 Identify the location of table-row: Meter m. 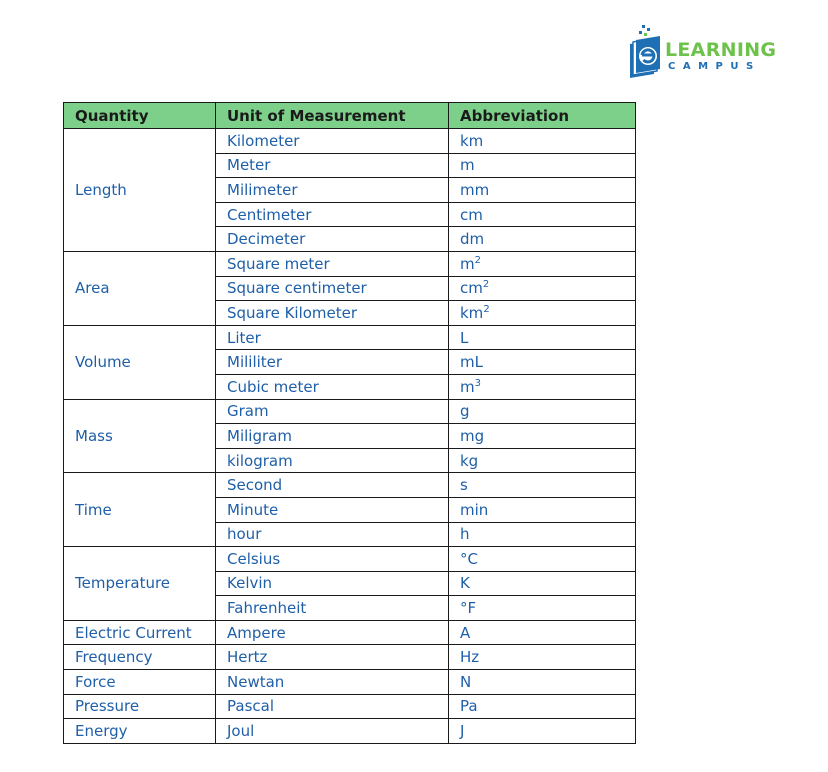
(350, 165).